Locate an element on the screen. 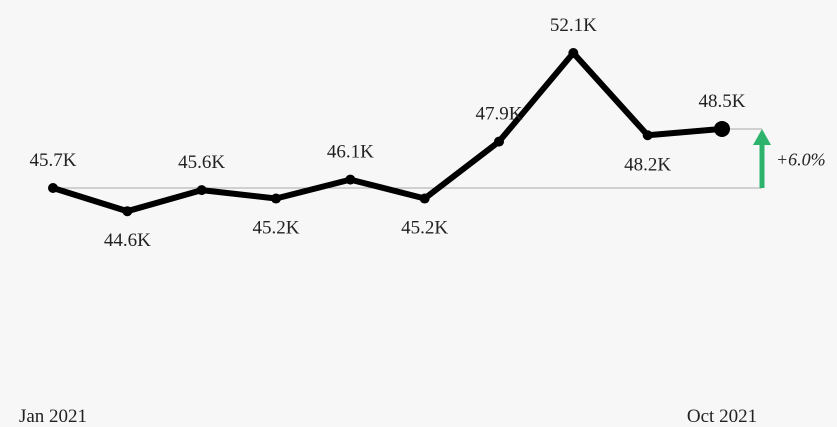 This screenshot has width=837, height=427. data-label: 45.6K is located at coordinates (201, 162).